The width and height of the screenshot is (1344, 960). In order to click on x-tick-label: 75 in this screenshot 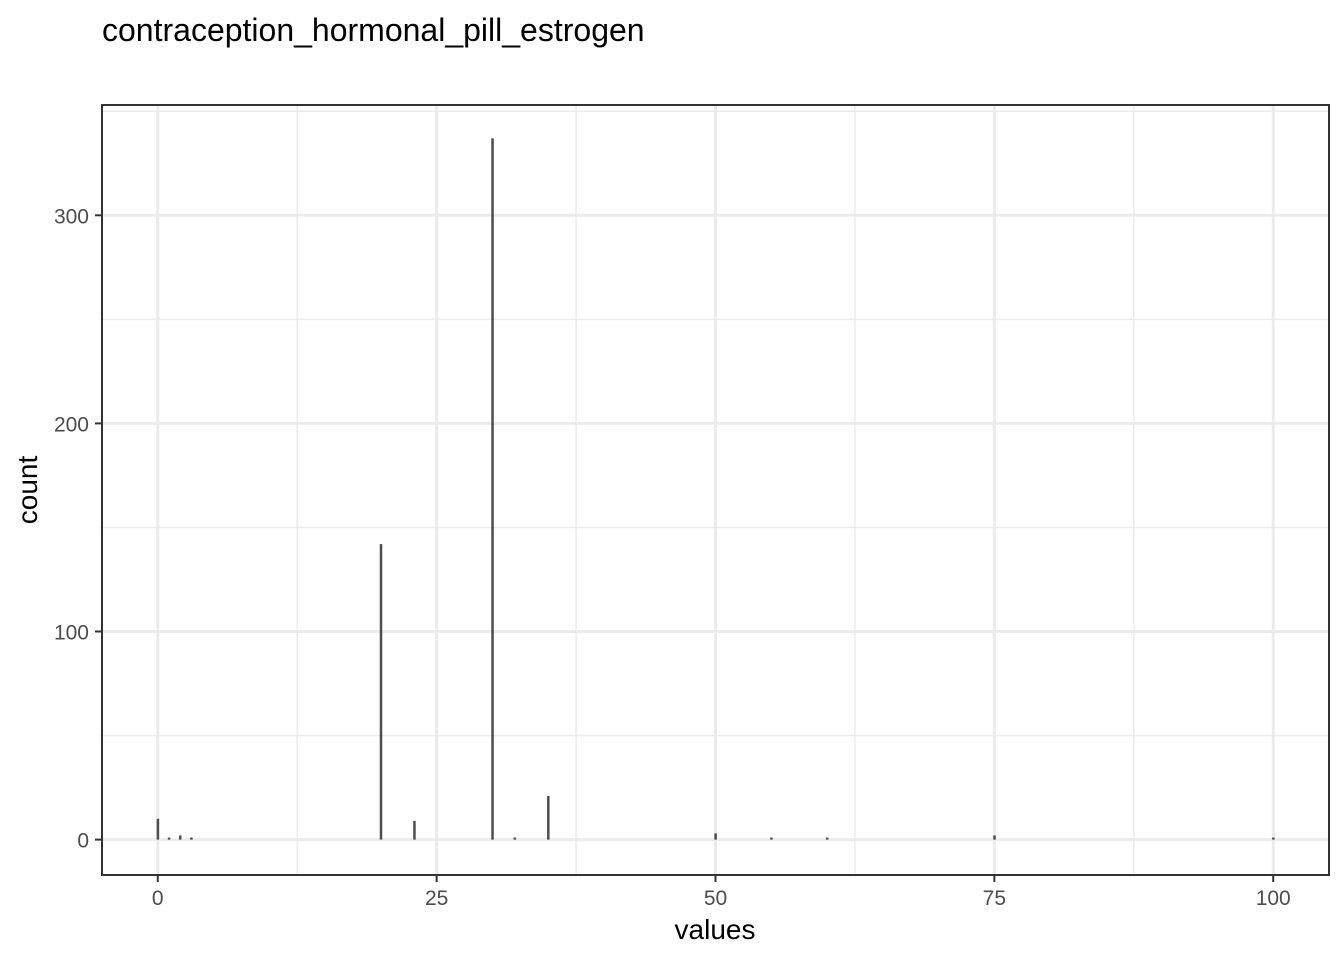, I will do `click(994, 898)`.